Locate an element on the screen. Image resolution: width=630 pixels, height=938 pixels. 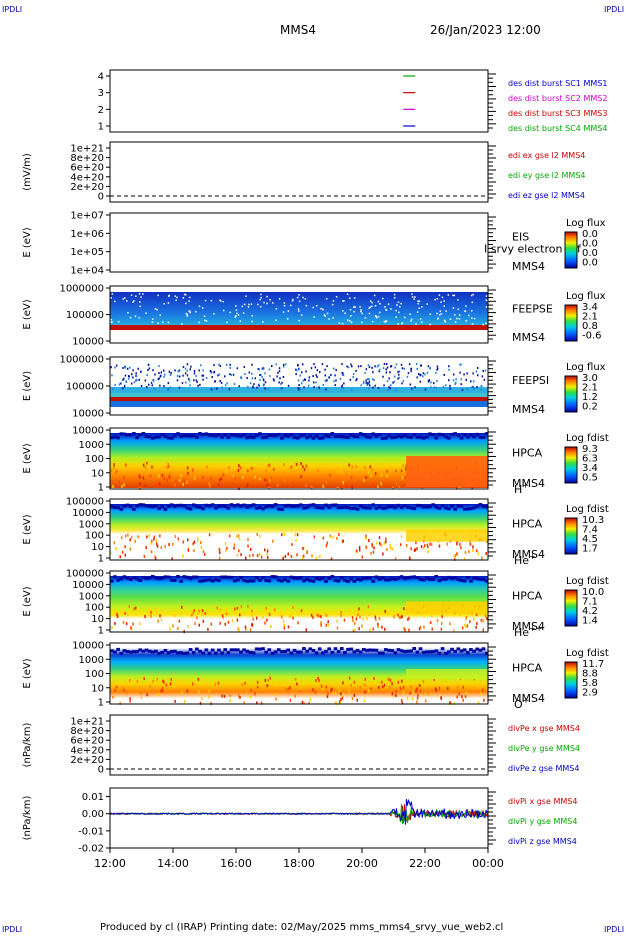
corner-label-top-right: IPDLI is located at coordinates (614, 9).